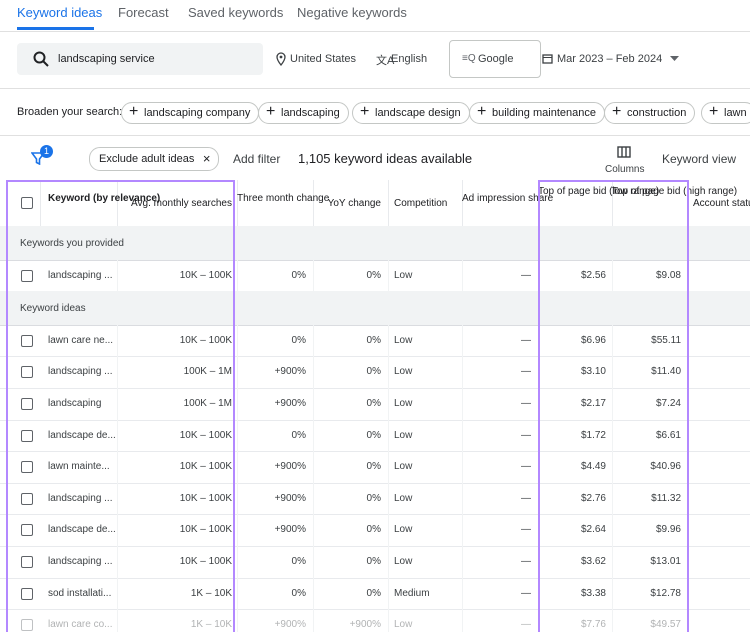  I want to click on highlight-box, so click(613, 406).